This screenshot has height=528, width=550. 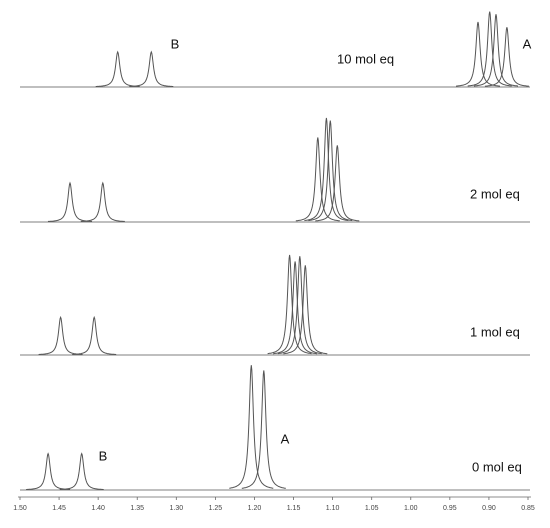 What do you see at coordinates (216, 508) in the screenshot?
I see `x-tick-label: 1.25` at bounding box center [216, 508].